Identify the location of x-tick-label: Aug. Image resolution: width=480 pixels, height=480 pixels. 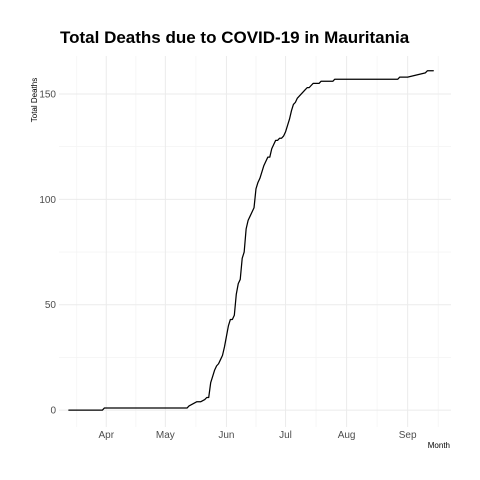
(347, 435).